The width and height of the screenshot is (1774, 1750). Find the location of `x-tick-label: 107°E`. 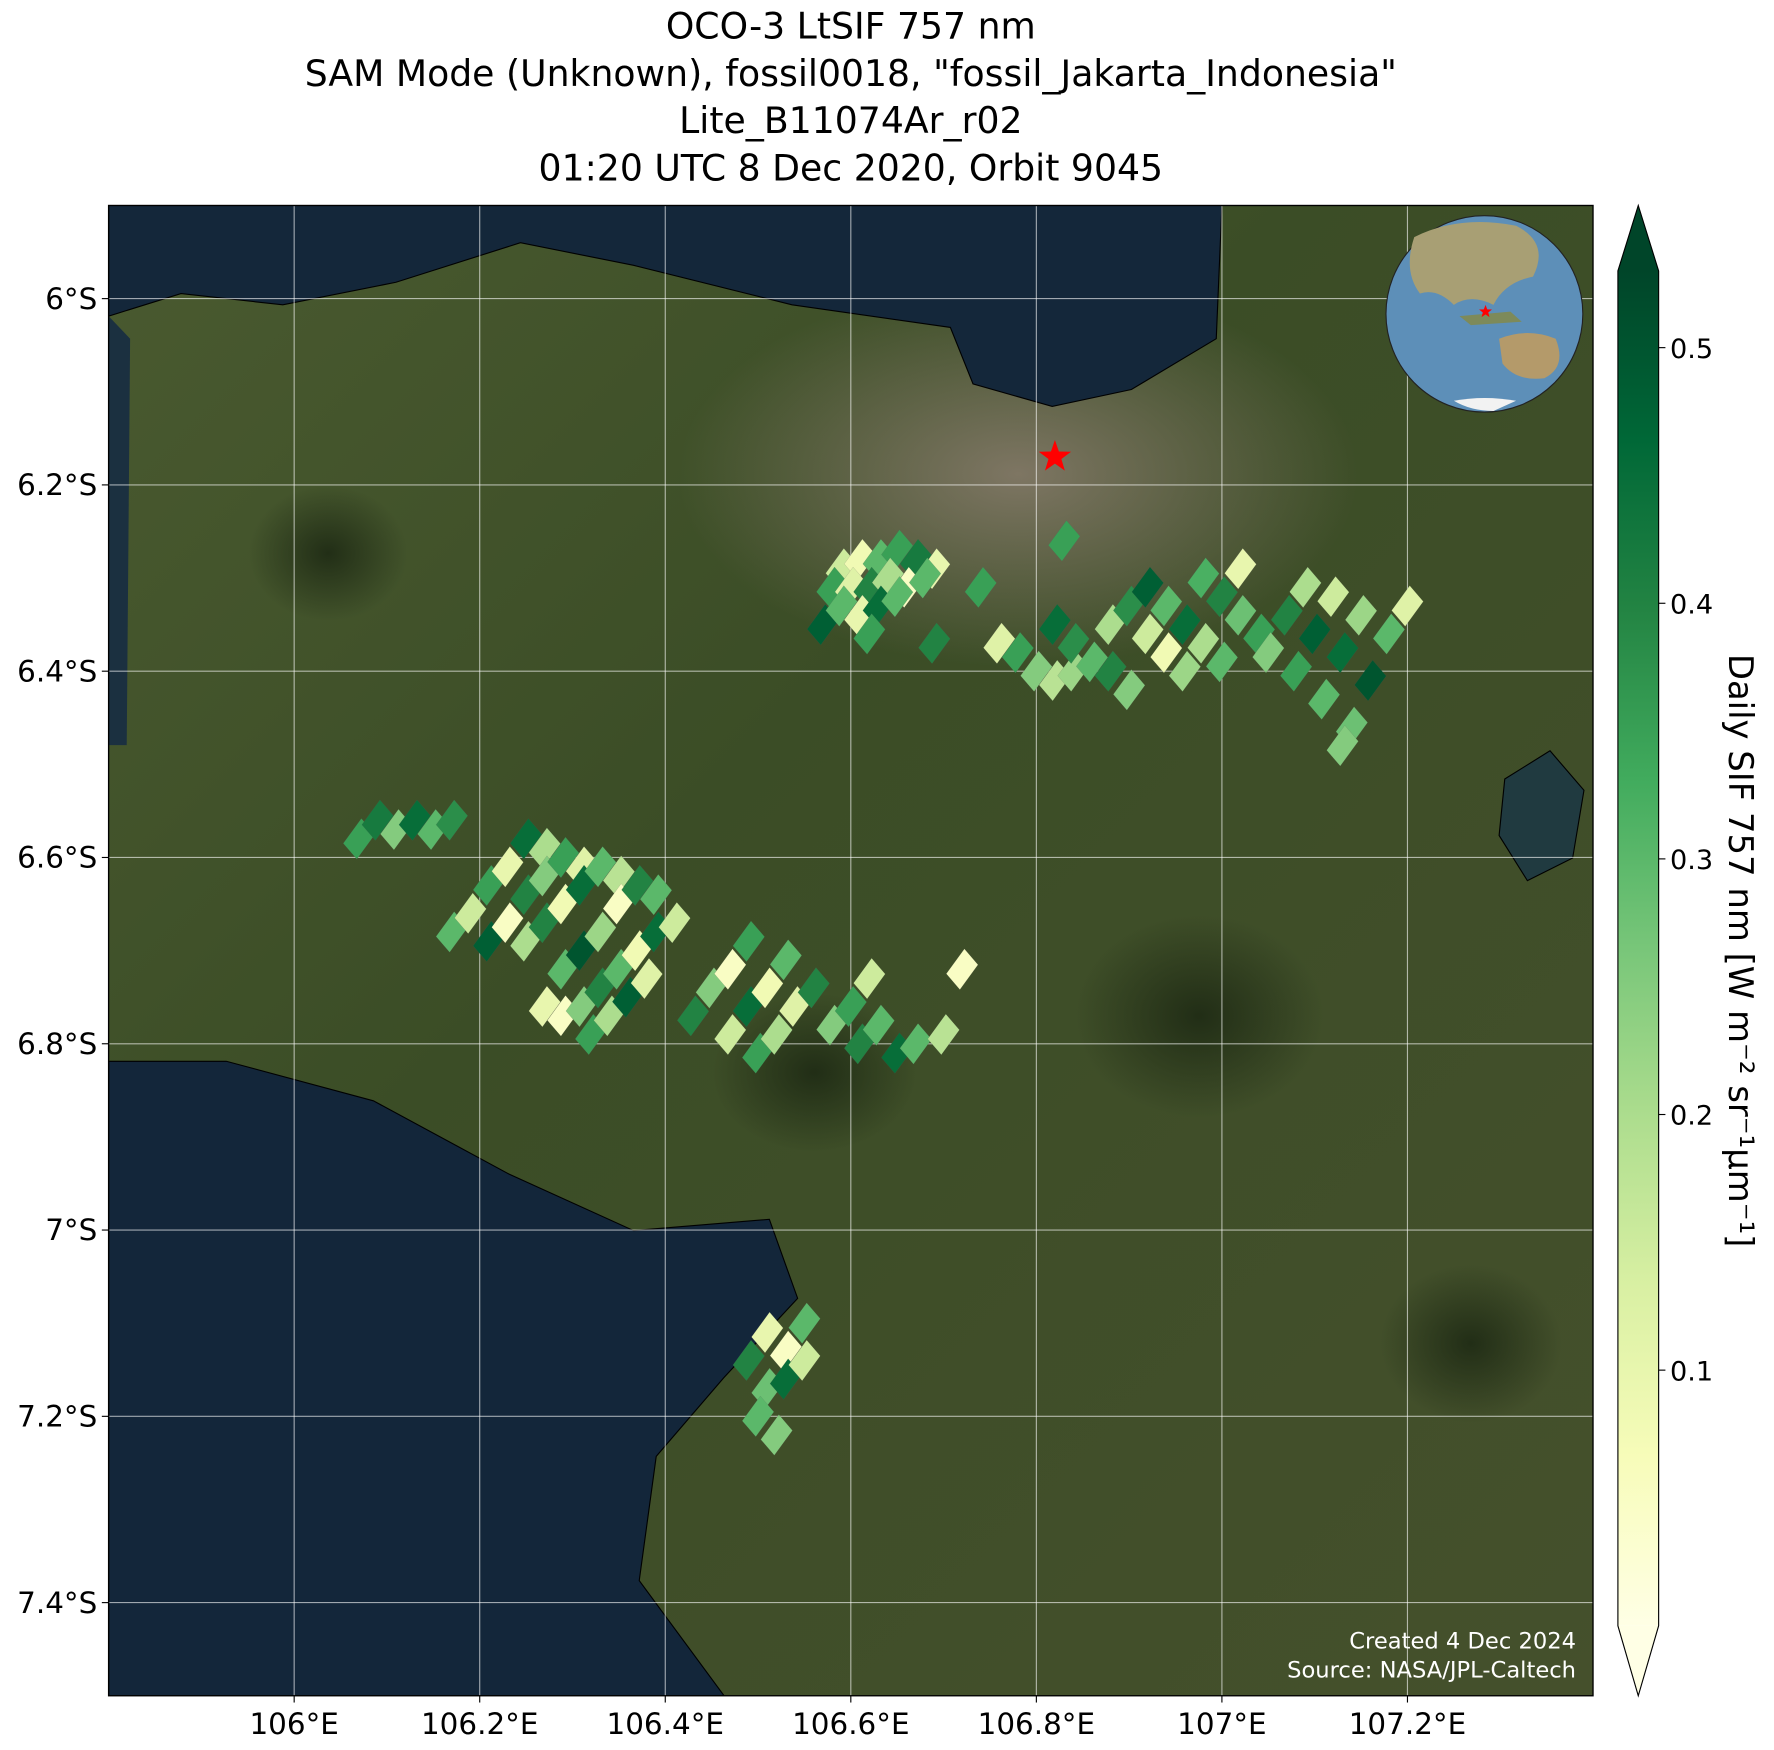

x-tick-label: 107°E is located at coordinates (1221, 1724).